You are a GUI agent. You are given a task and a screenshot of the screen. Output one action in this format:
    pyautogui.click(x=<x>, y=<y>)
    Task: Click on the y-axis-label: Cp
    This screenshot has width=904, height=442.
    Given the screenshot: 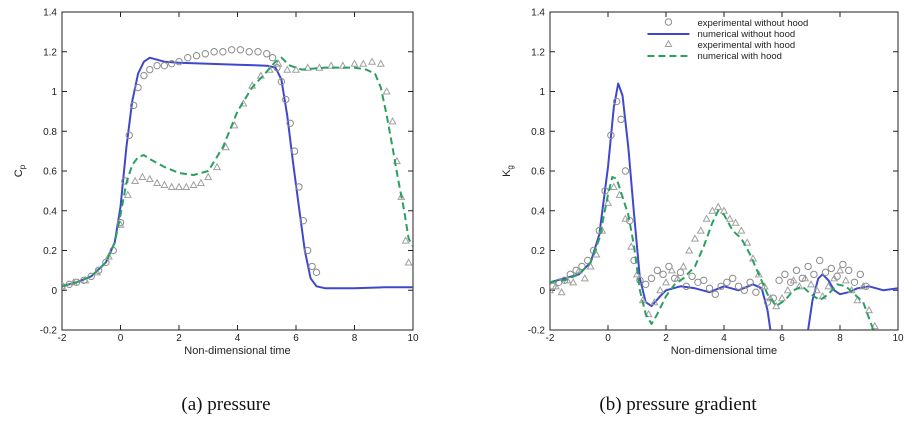 What is the action you would take?
    pyautogui.click(x=20, y=170)
    